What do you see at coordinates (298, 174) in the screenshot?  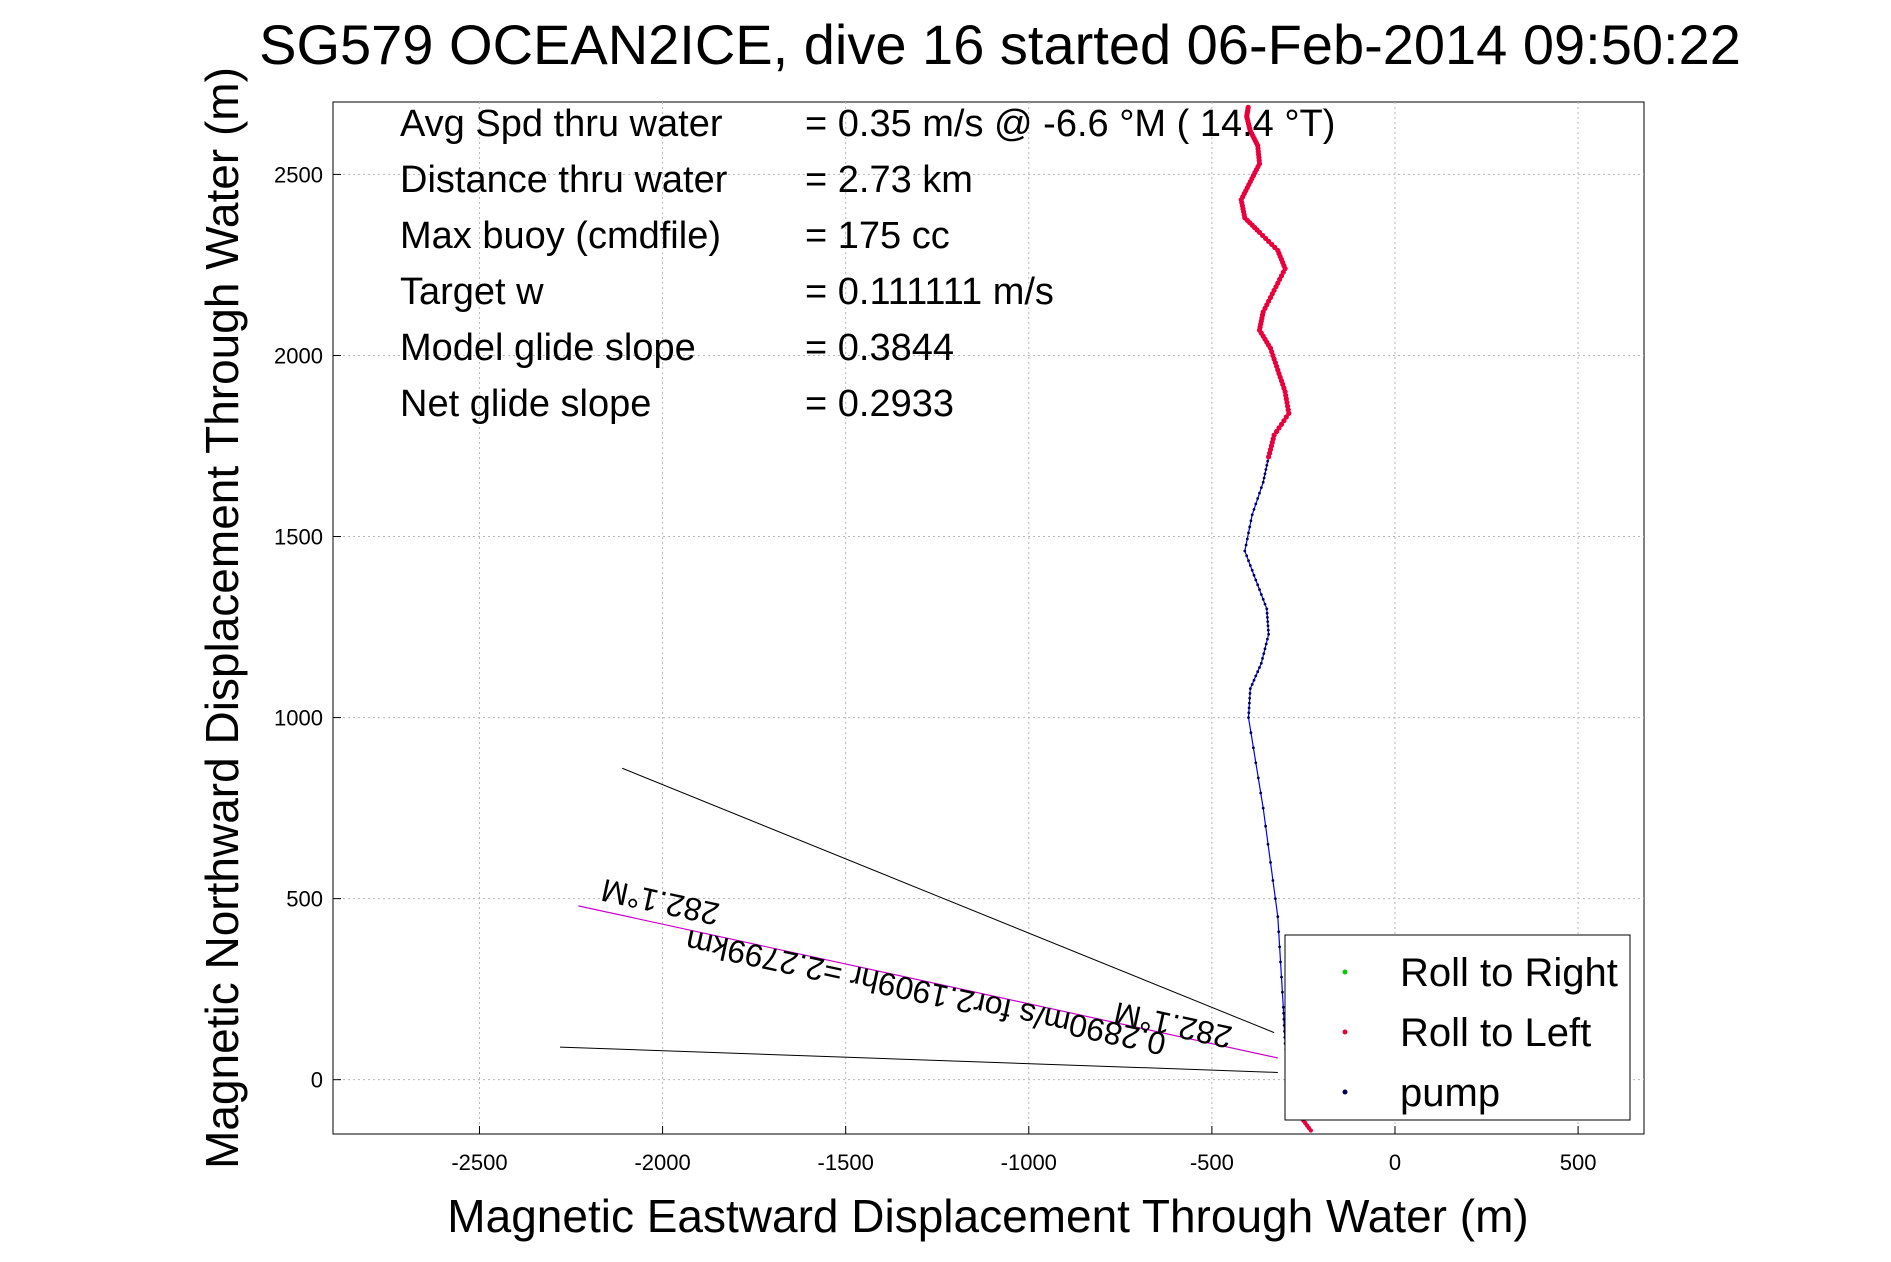 I see `y-tick-label: 2500` at bounding box center [298, 174].